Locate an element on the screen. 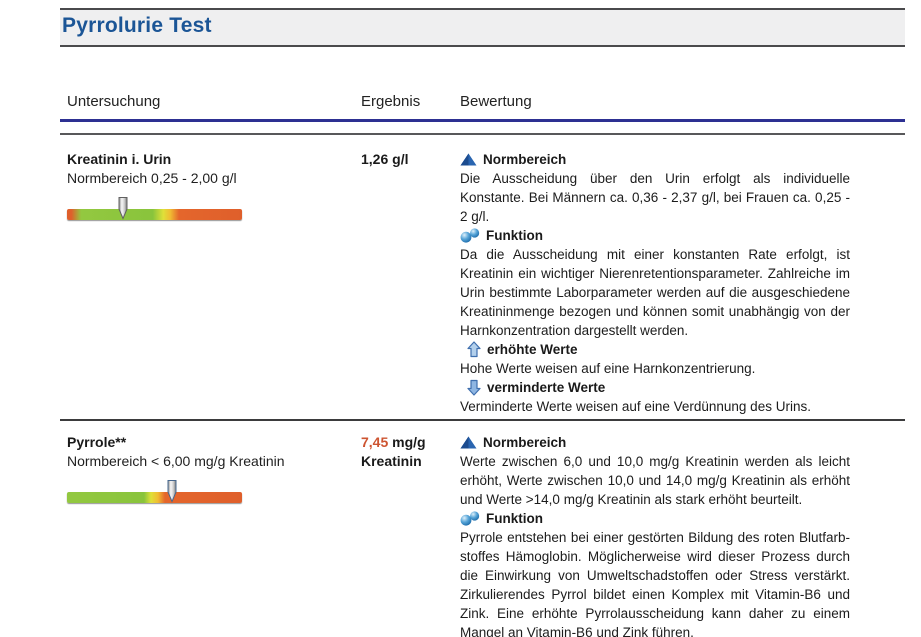 This screenshot has width=921, height=637. erhoehte-werte-heading: erhöhte Werte is located at coordinates (655, 349).